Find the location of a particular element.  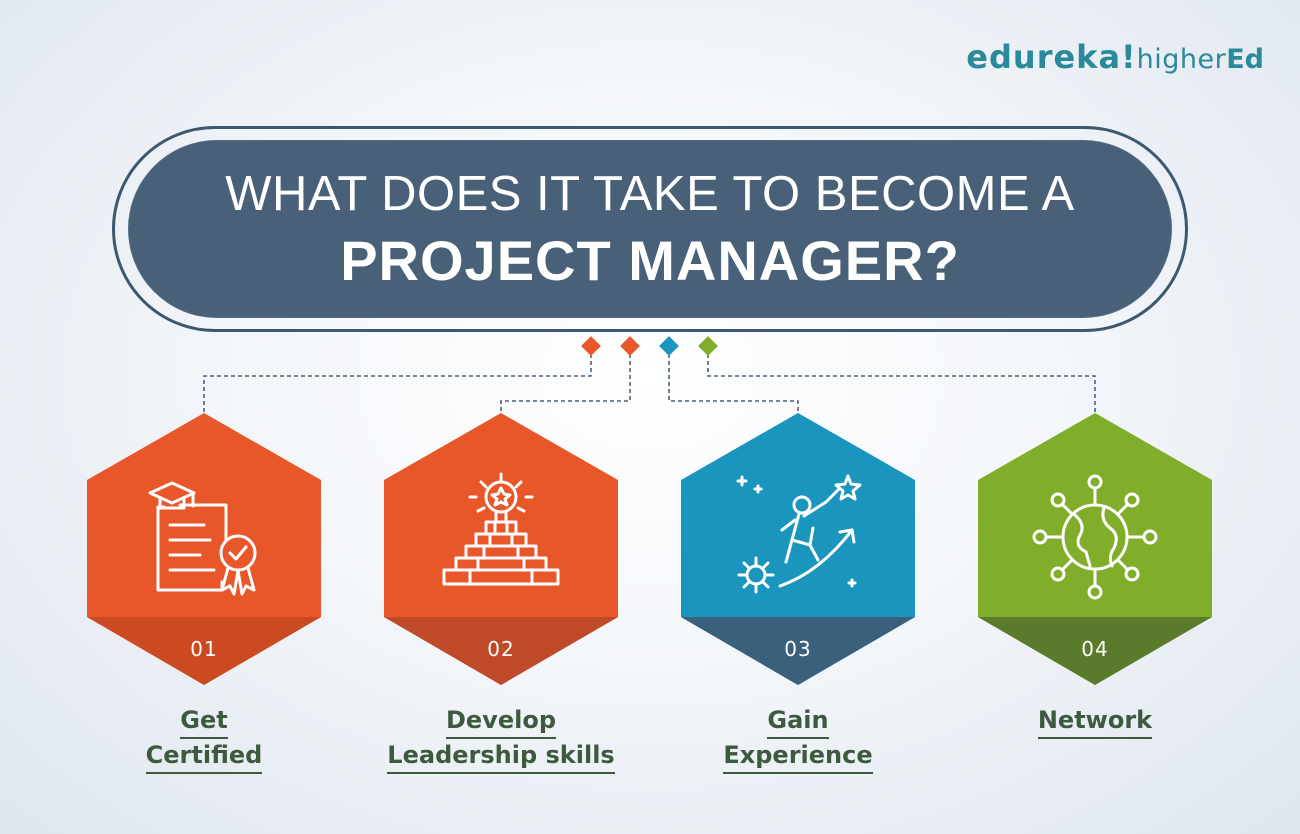

title-line-2: PROJECT MANAGER? is located at coordinates (650, 260).